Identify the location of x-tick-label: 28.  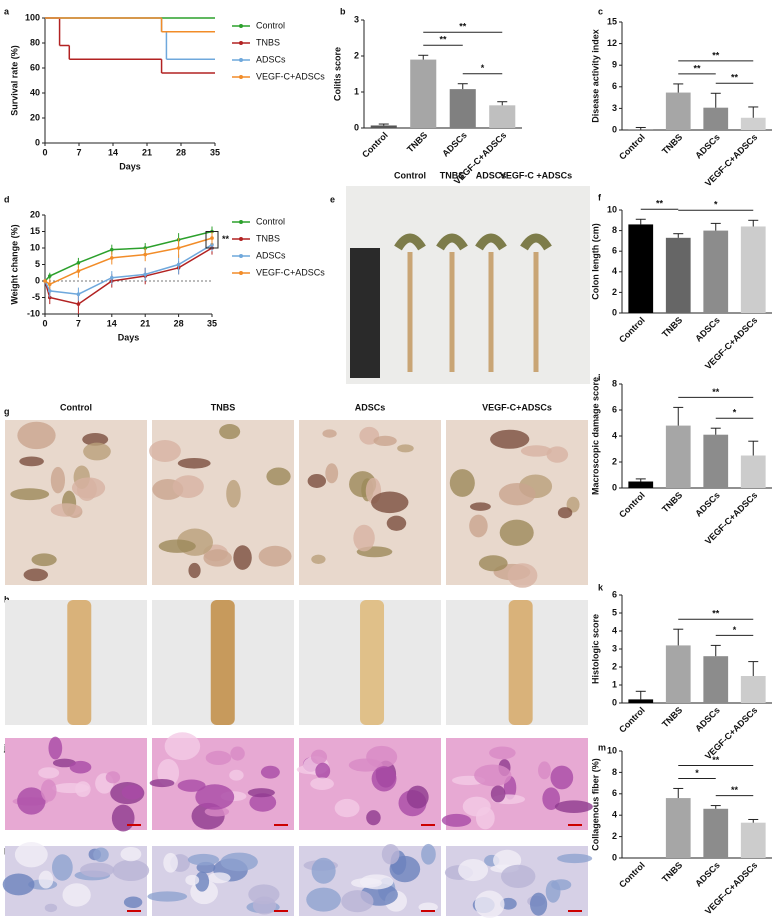
(179, 323).